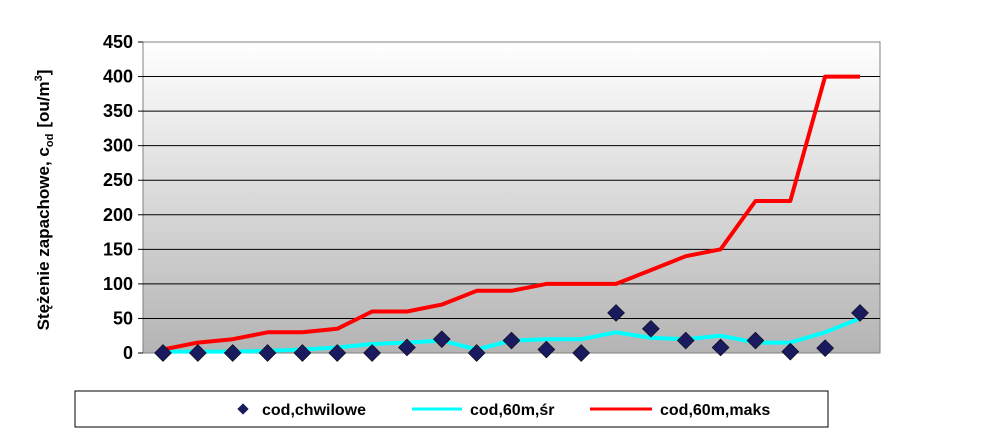 The width and height of the screenshot is (985, 440). Describe the element at coordinates (118, 249) in the screenshot. I see `y-tick-label: 150` at that location.